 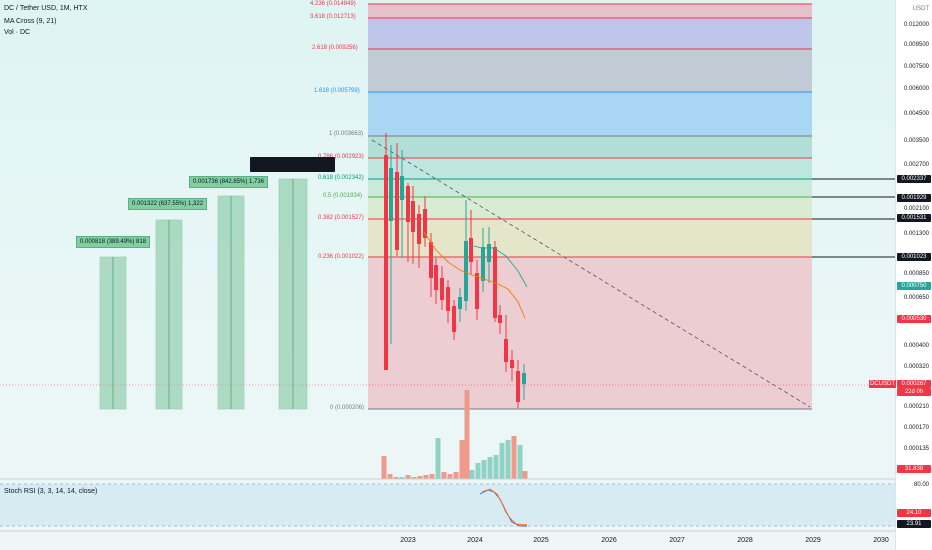 What do you see at coordinates (541, 540) in the screenshot?
I see `time-label: 2025` at bounding box center [541, 540].